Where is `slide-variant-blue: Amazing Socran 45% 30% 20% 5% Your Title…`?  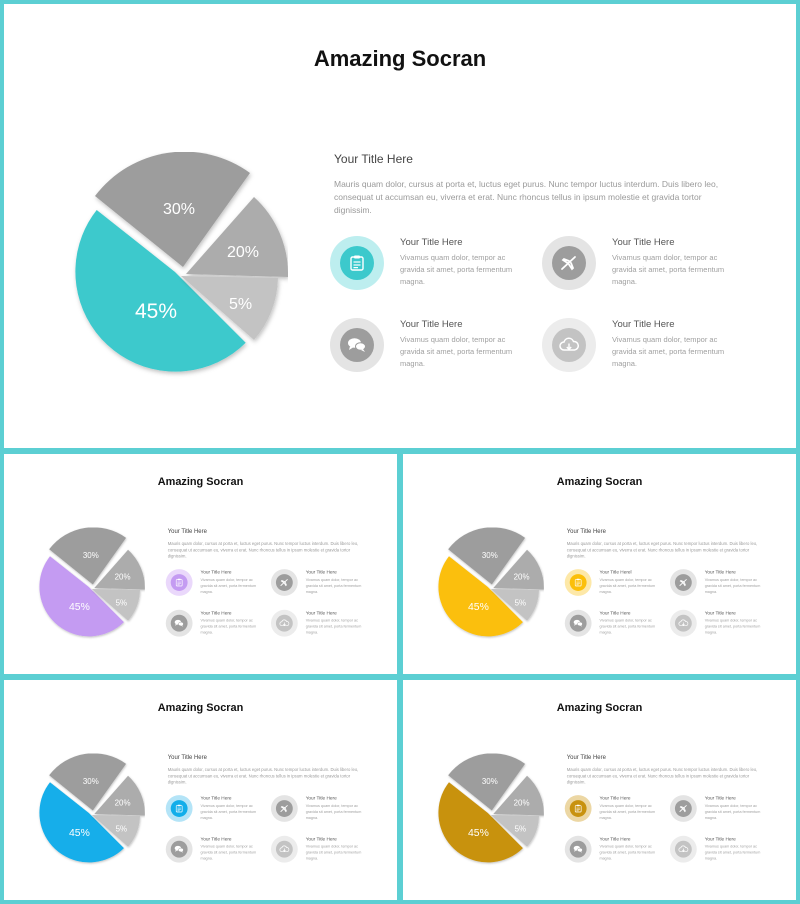
slide-variant-blue: Amazing Socran 45% 30% 20% 5% Your Title… is located at coordinates (200, 790).